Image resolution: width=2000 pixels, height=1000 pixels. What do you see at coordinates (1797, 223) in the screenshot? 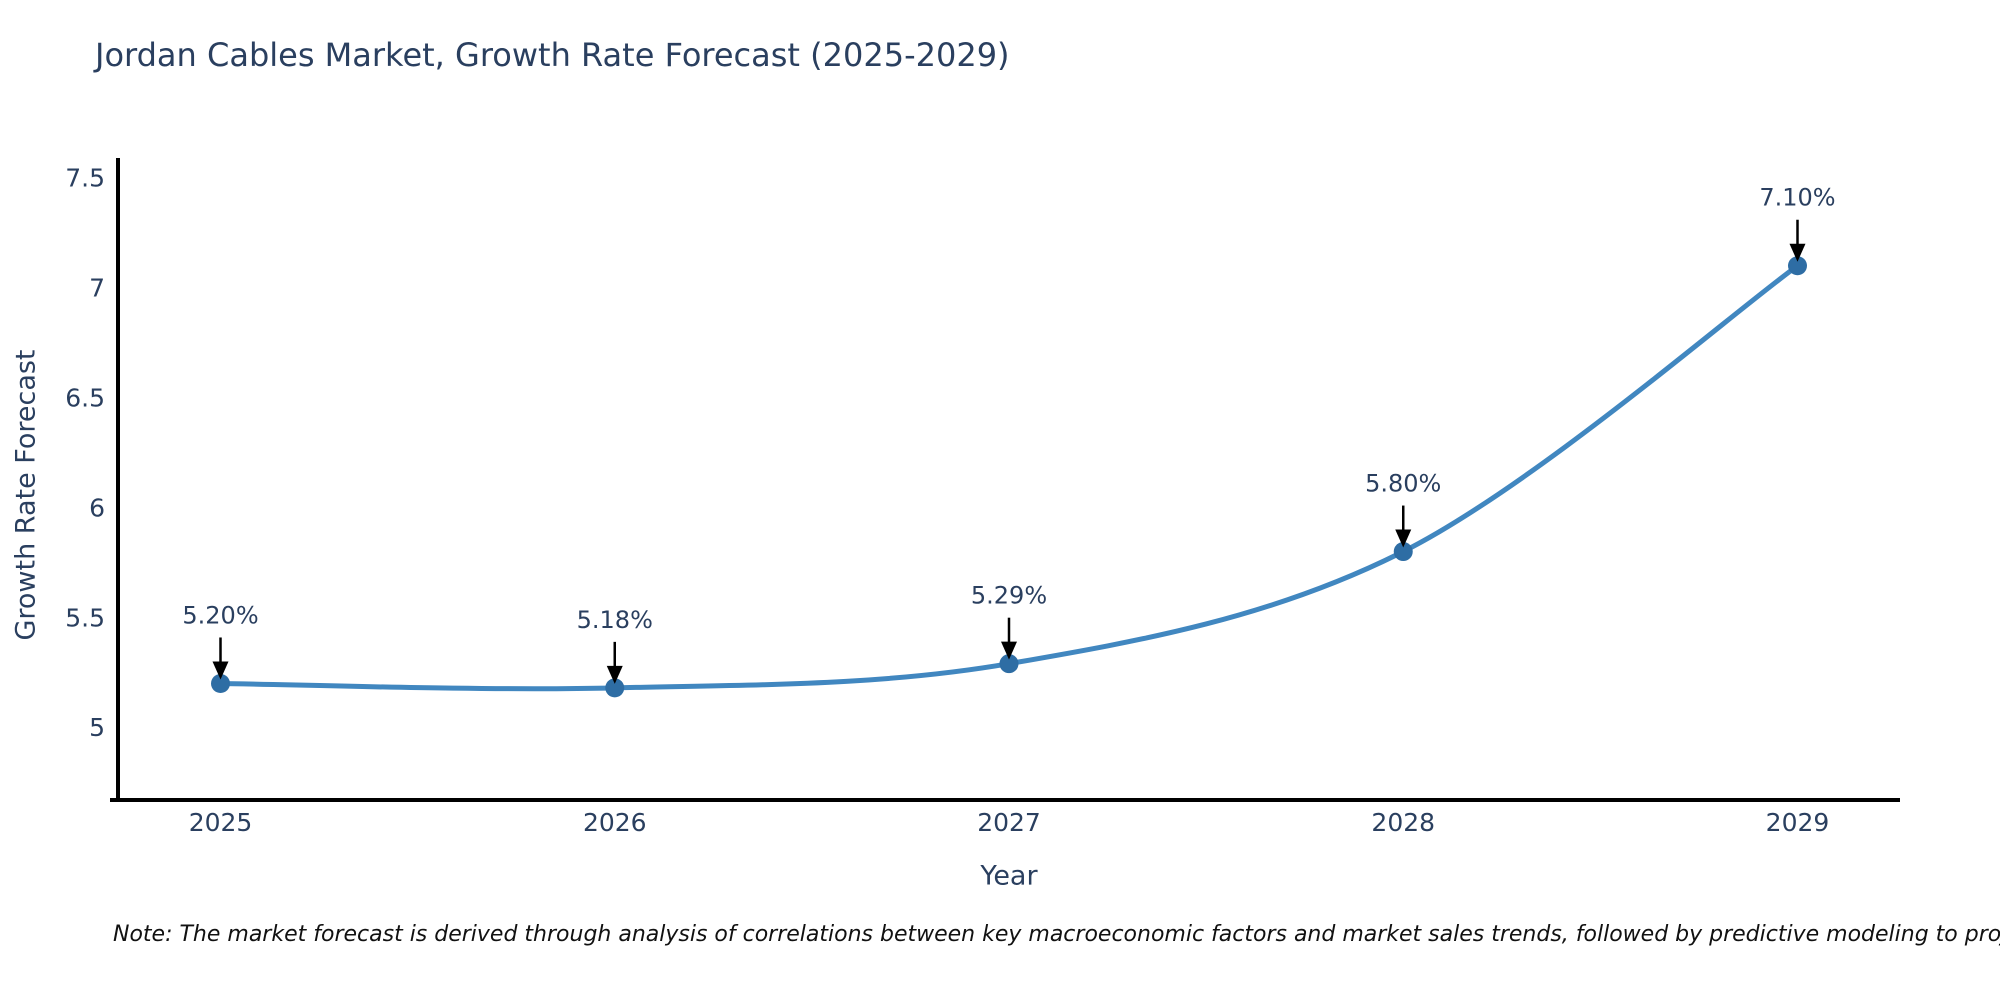
I see `annotation-2029: 7.10%` at bounding box center [1797, 223].